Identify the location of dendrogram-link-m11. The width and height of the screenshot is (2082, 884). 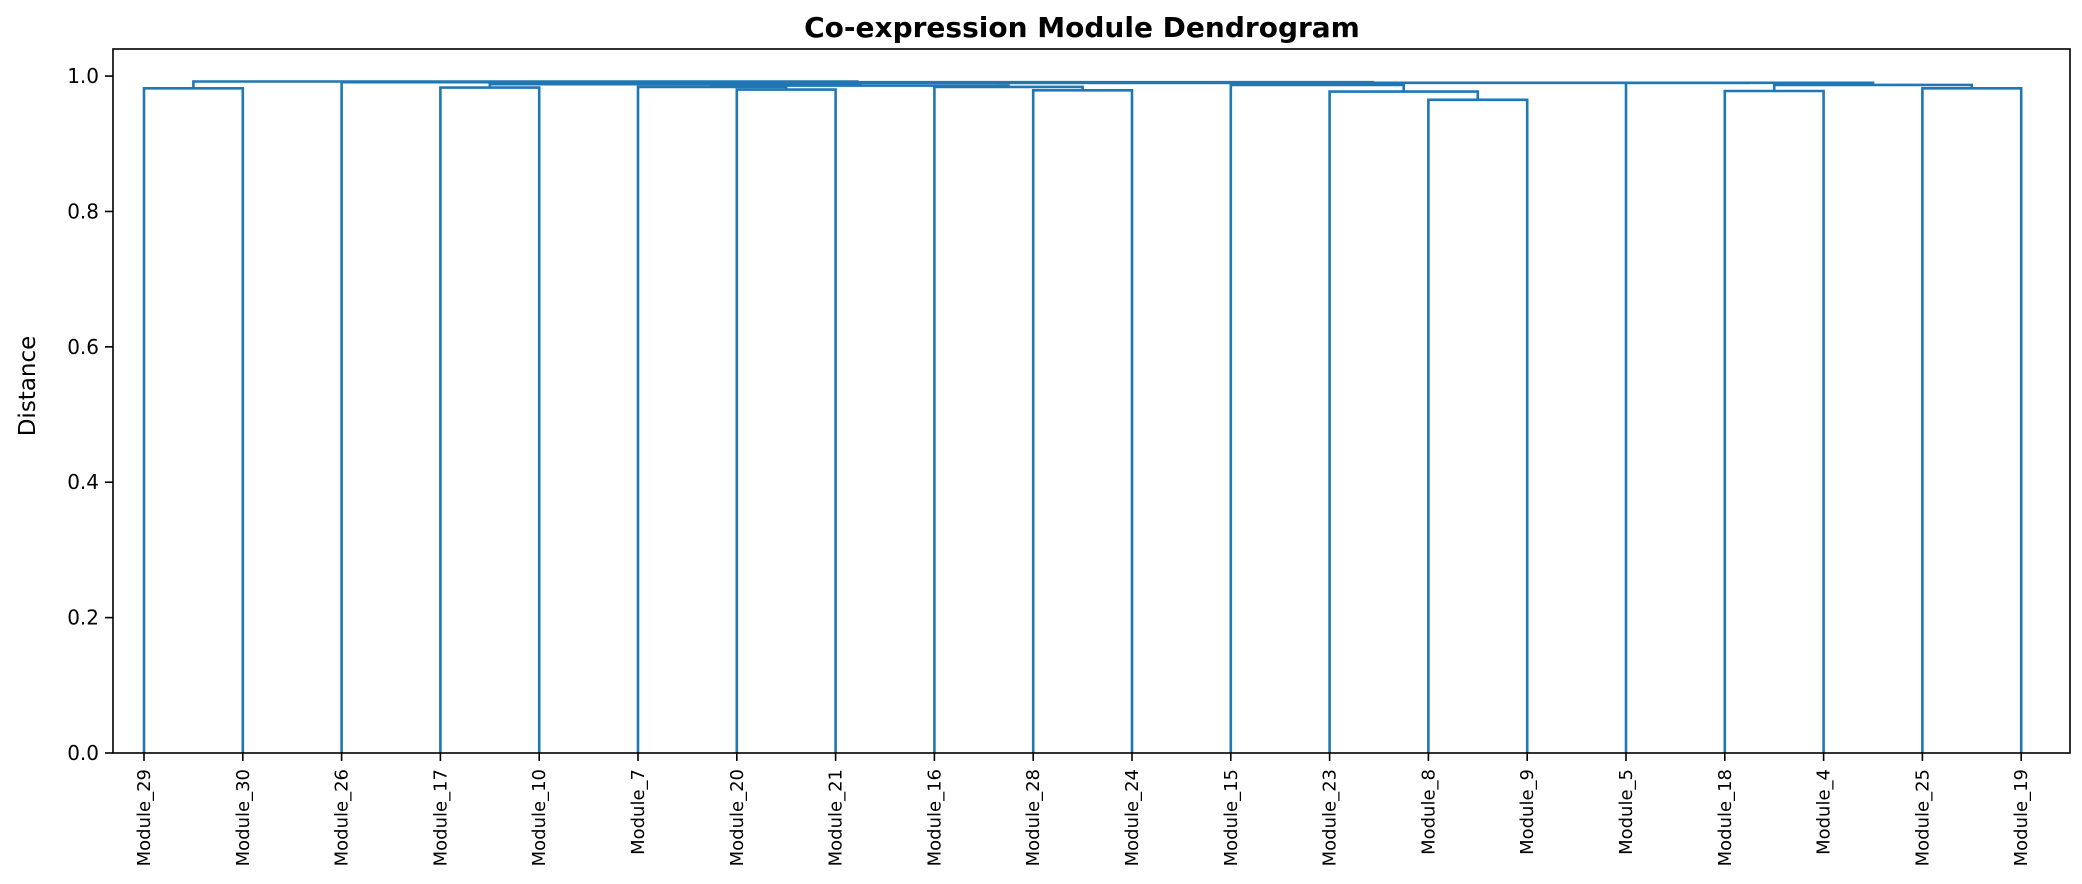
(860, 85).